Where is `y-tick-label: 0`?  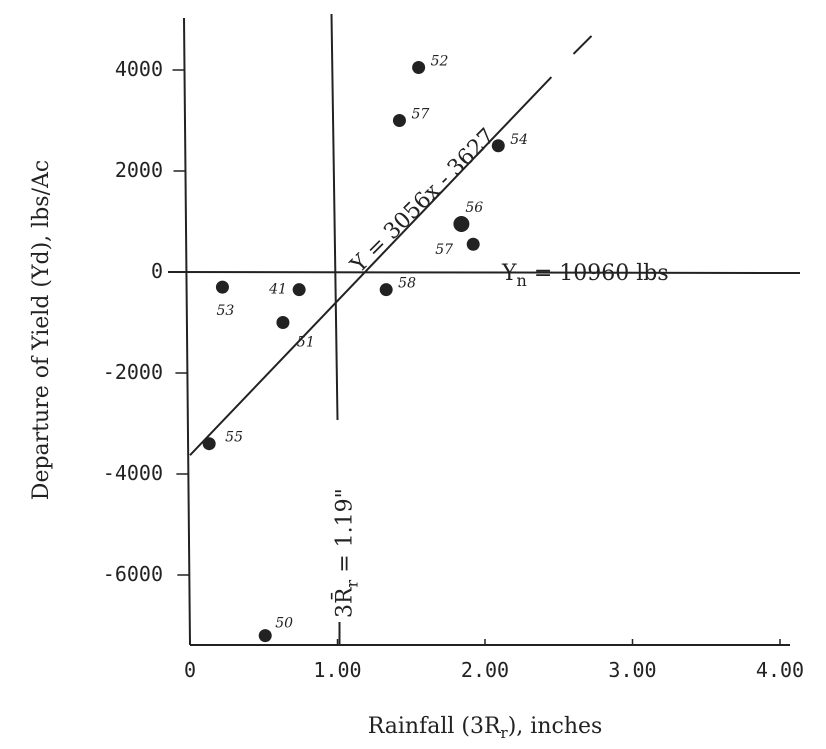 y-tick-label: 0 is located at coordinates (157, 271).